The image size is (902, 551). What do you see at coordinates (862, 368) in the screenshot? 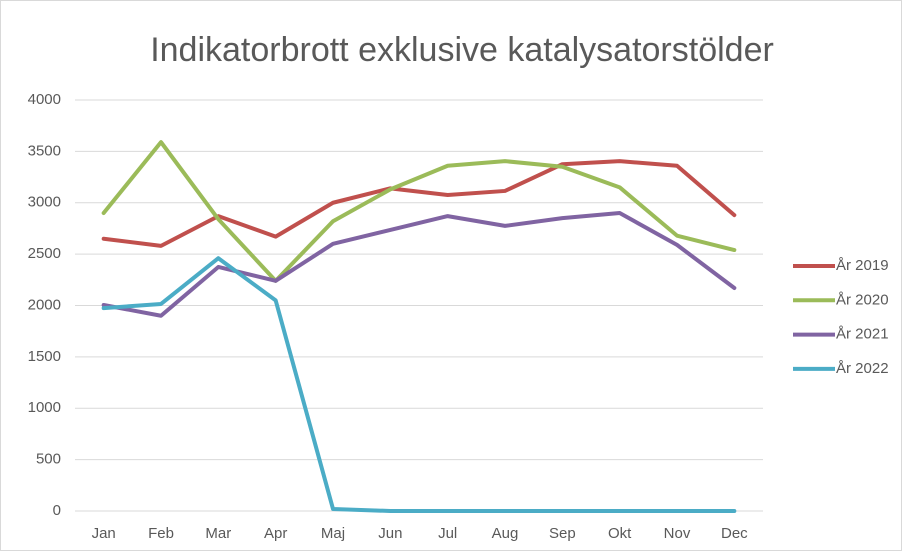
I see `legend-label: År 2022` at bounding box center [862, 368].